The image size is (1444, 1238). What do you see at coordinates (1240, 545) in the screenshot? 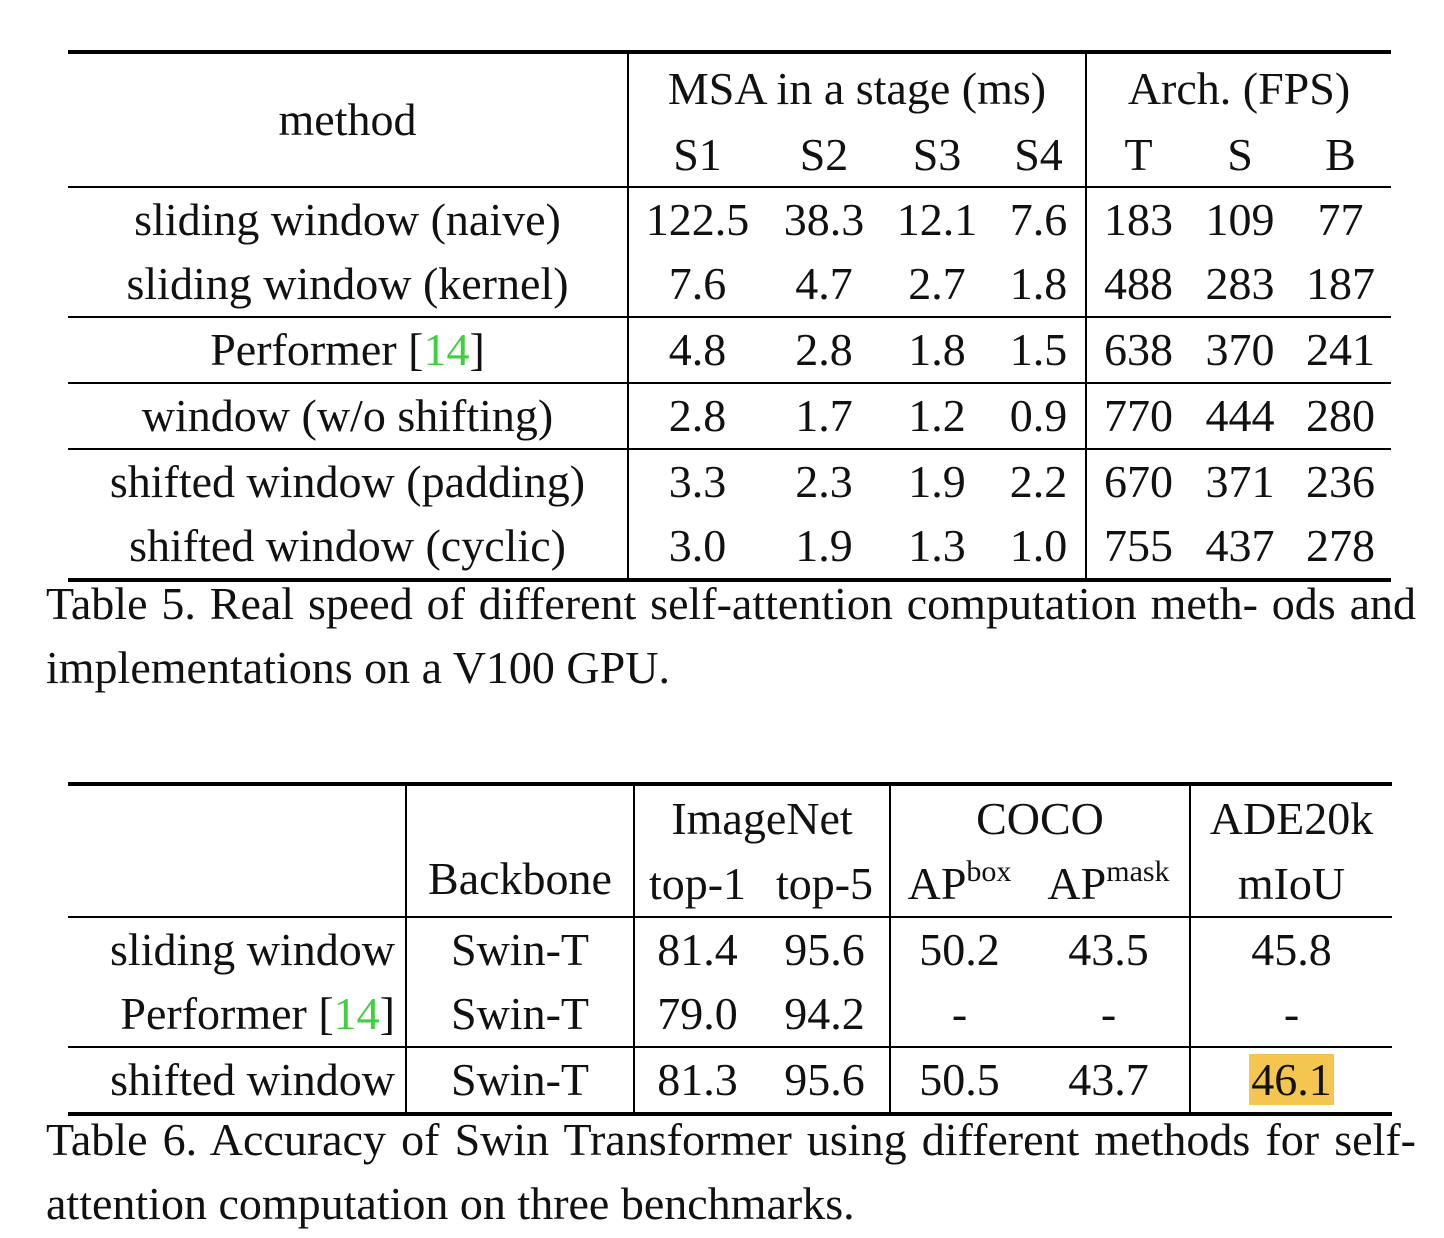
I see `t5-value: 437` at bounding box center [1240, 545].